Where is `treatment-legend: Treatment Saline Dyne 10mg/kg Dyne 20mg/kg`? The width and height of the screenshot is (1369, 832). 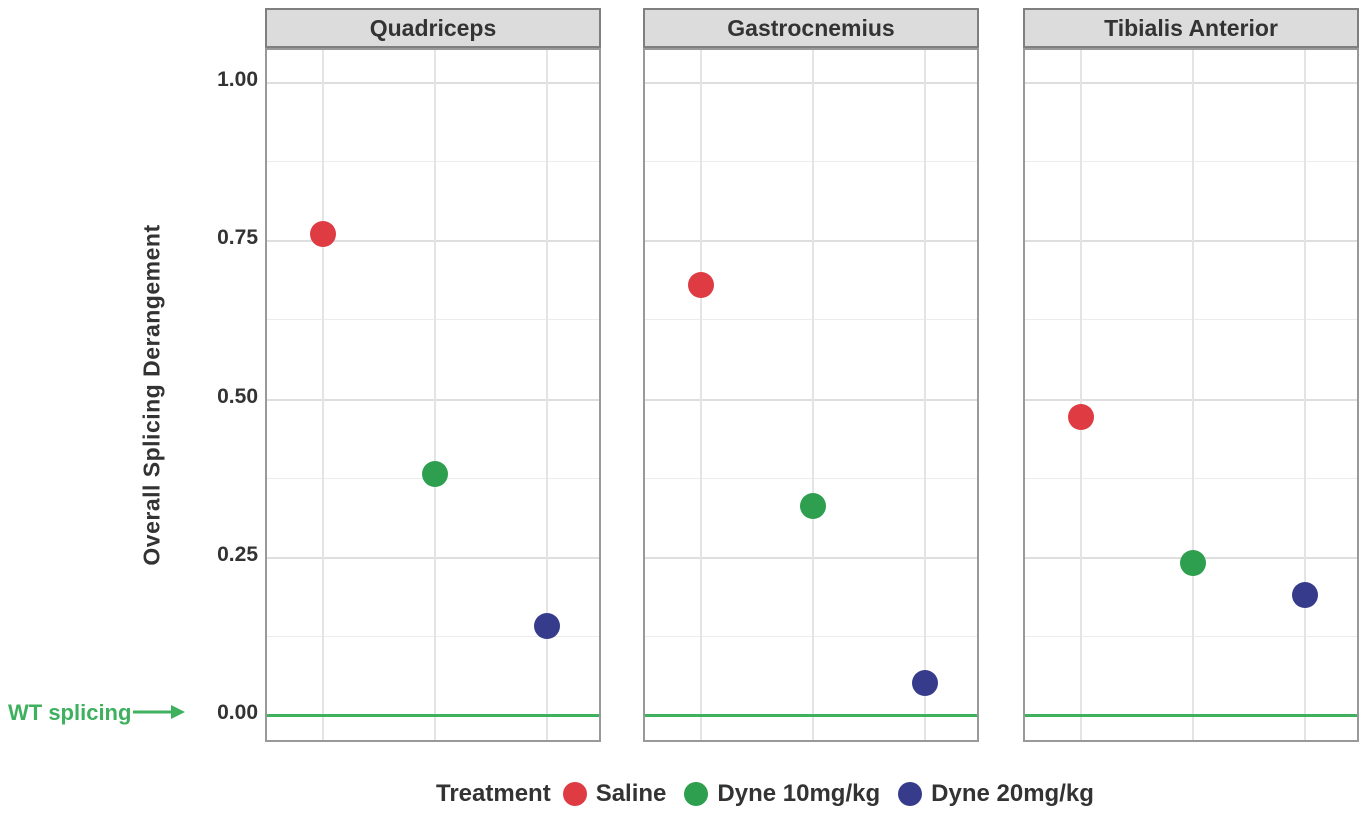 treatment-legend: Treatment Saline Dyne 10mg/kg Dyne 20mg/kg is located at coordinates (774, 794).